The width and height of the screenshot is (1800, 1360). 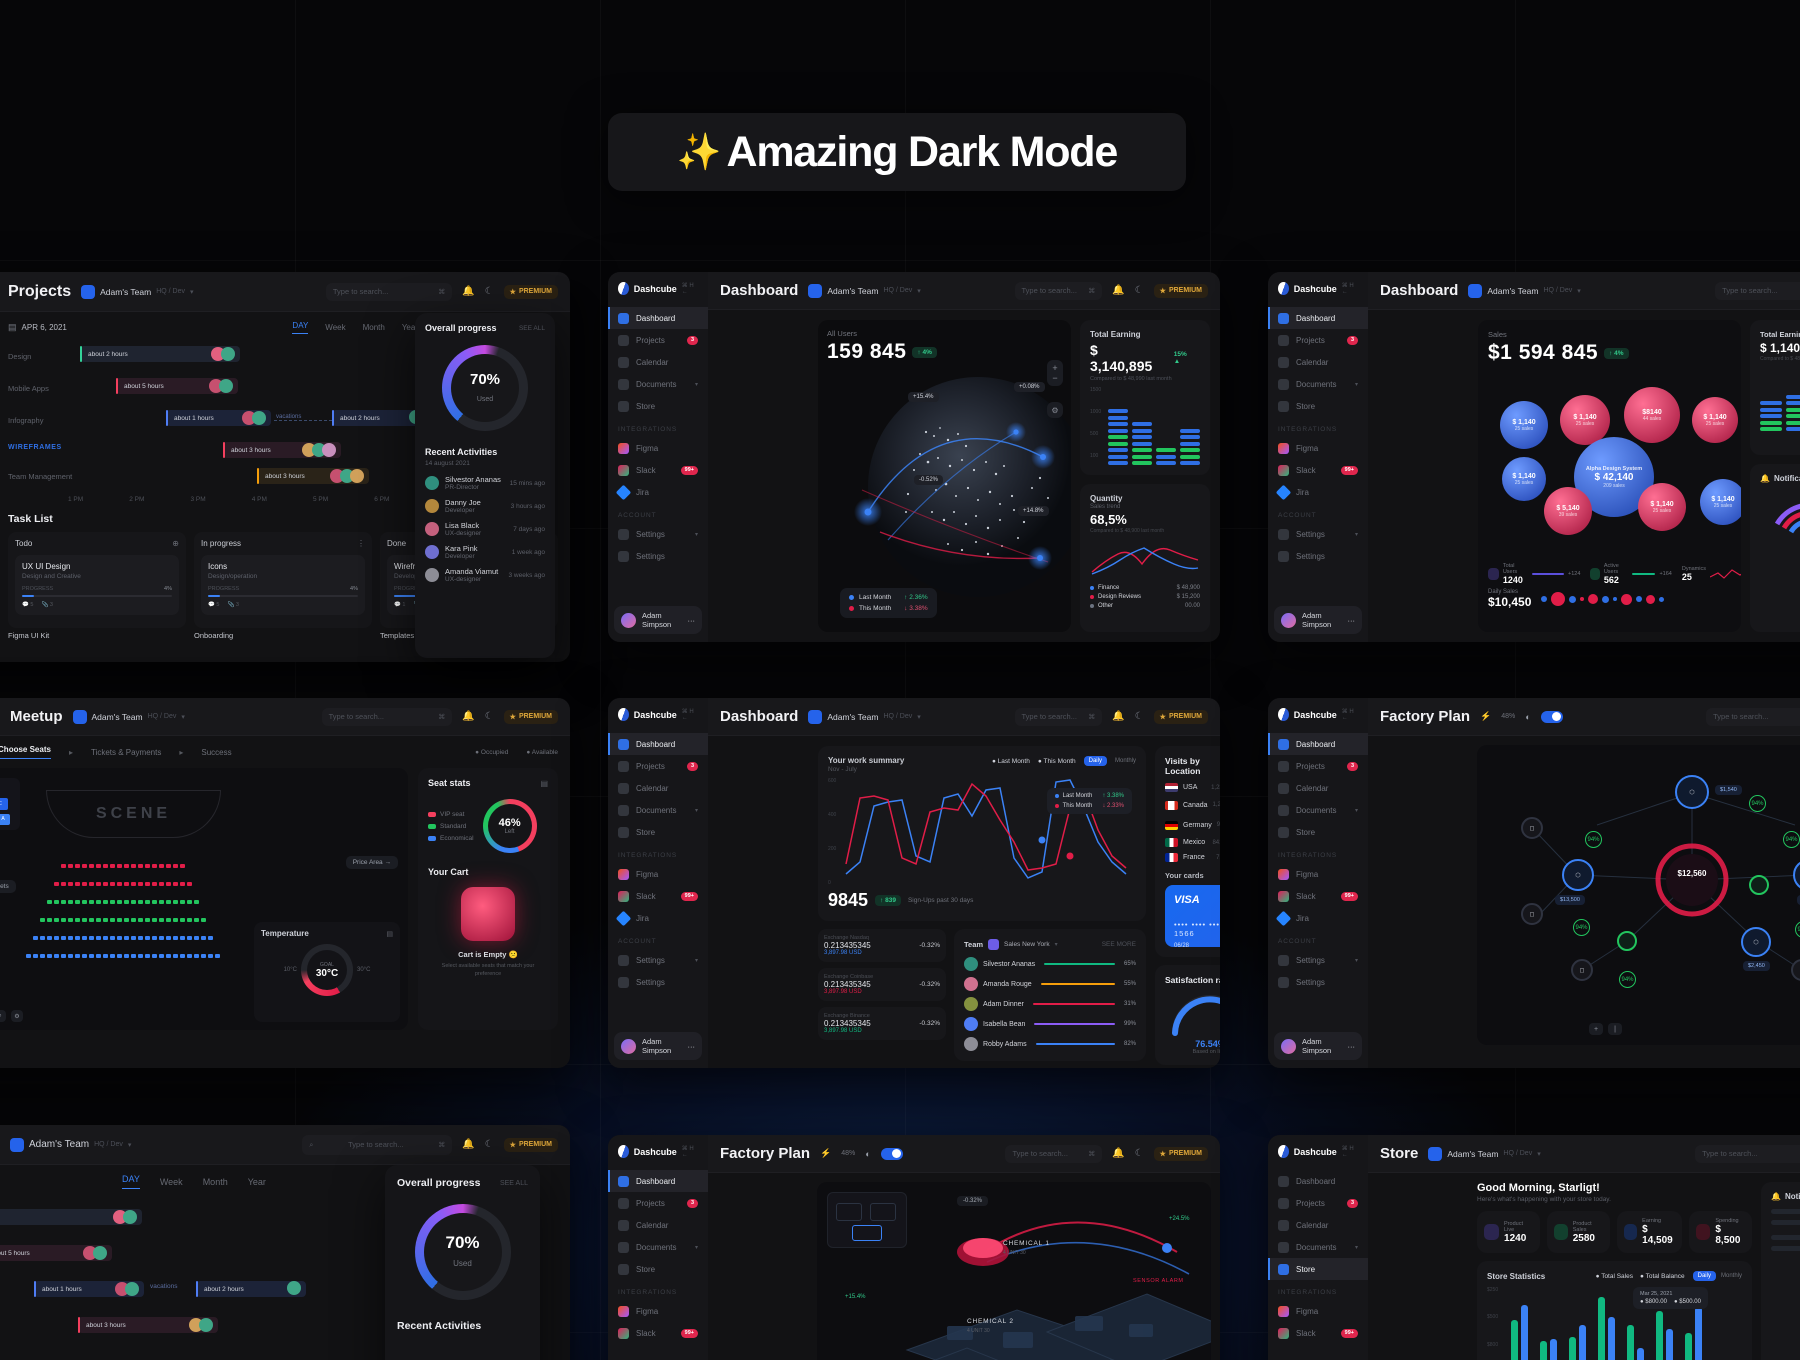 I want to click on factory-minimap, so click(x=867, y=1220).